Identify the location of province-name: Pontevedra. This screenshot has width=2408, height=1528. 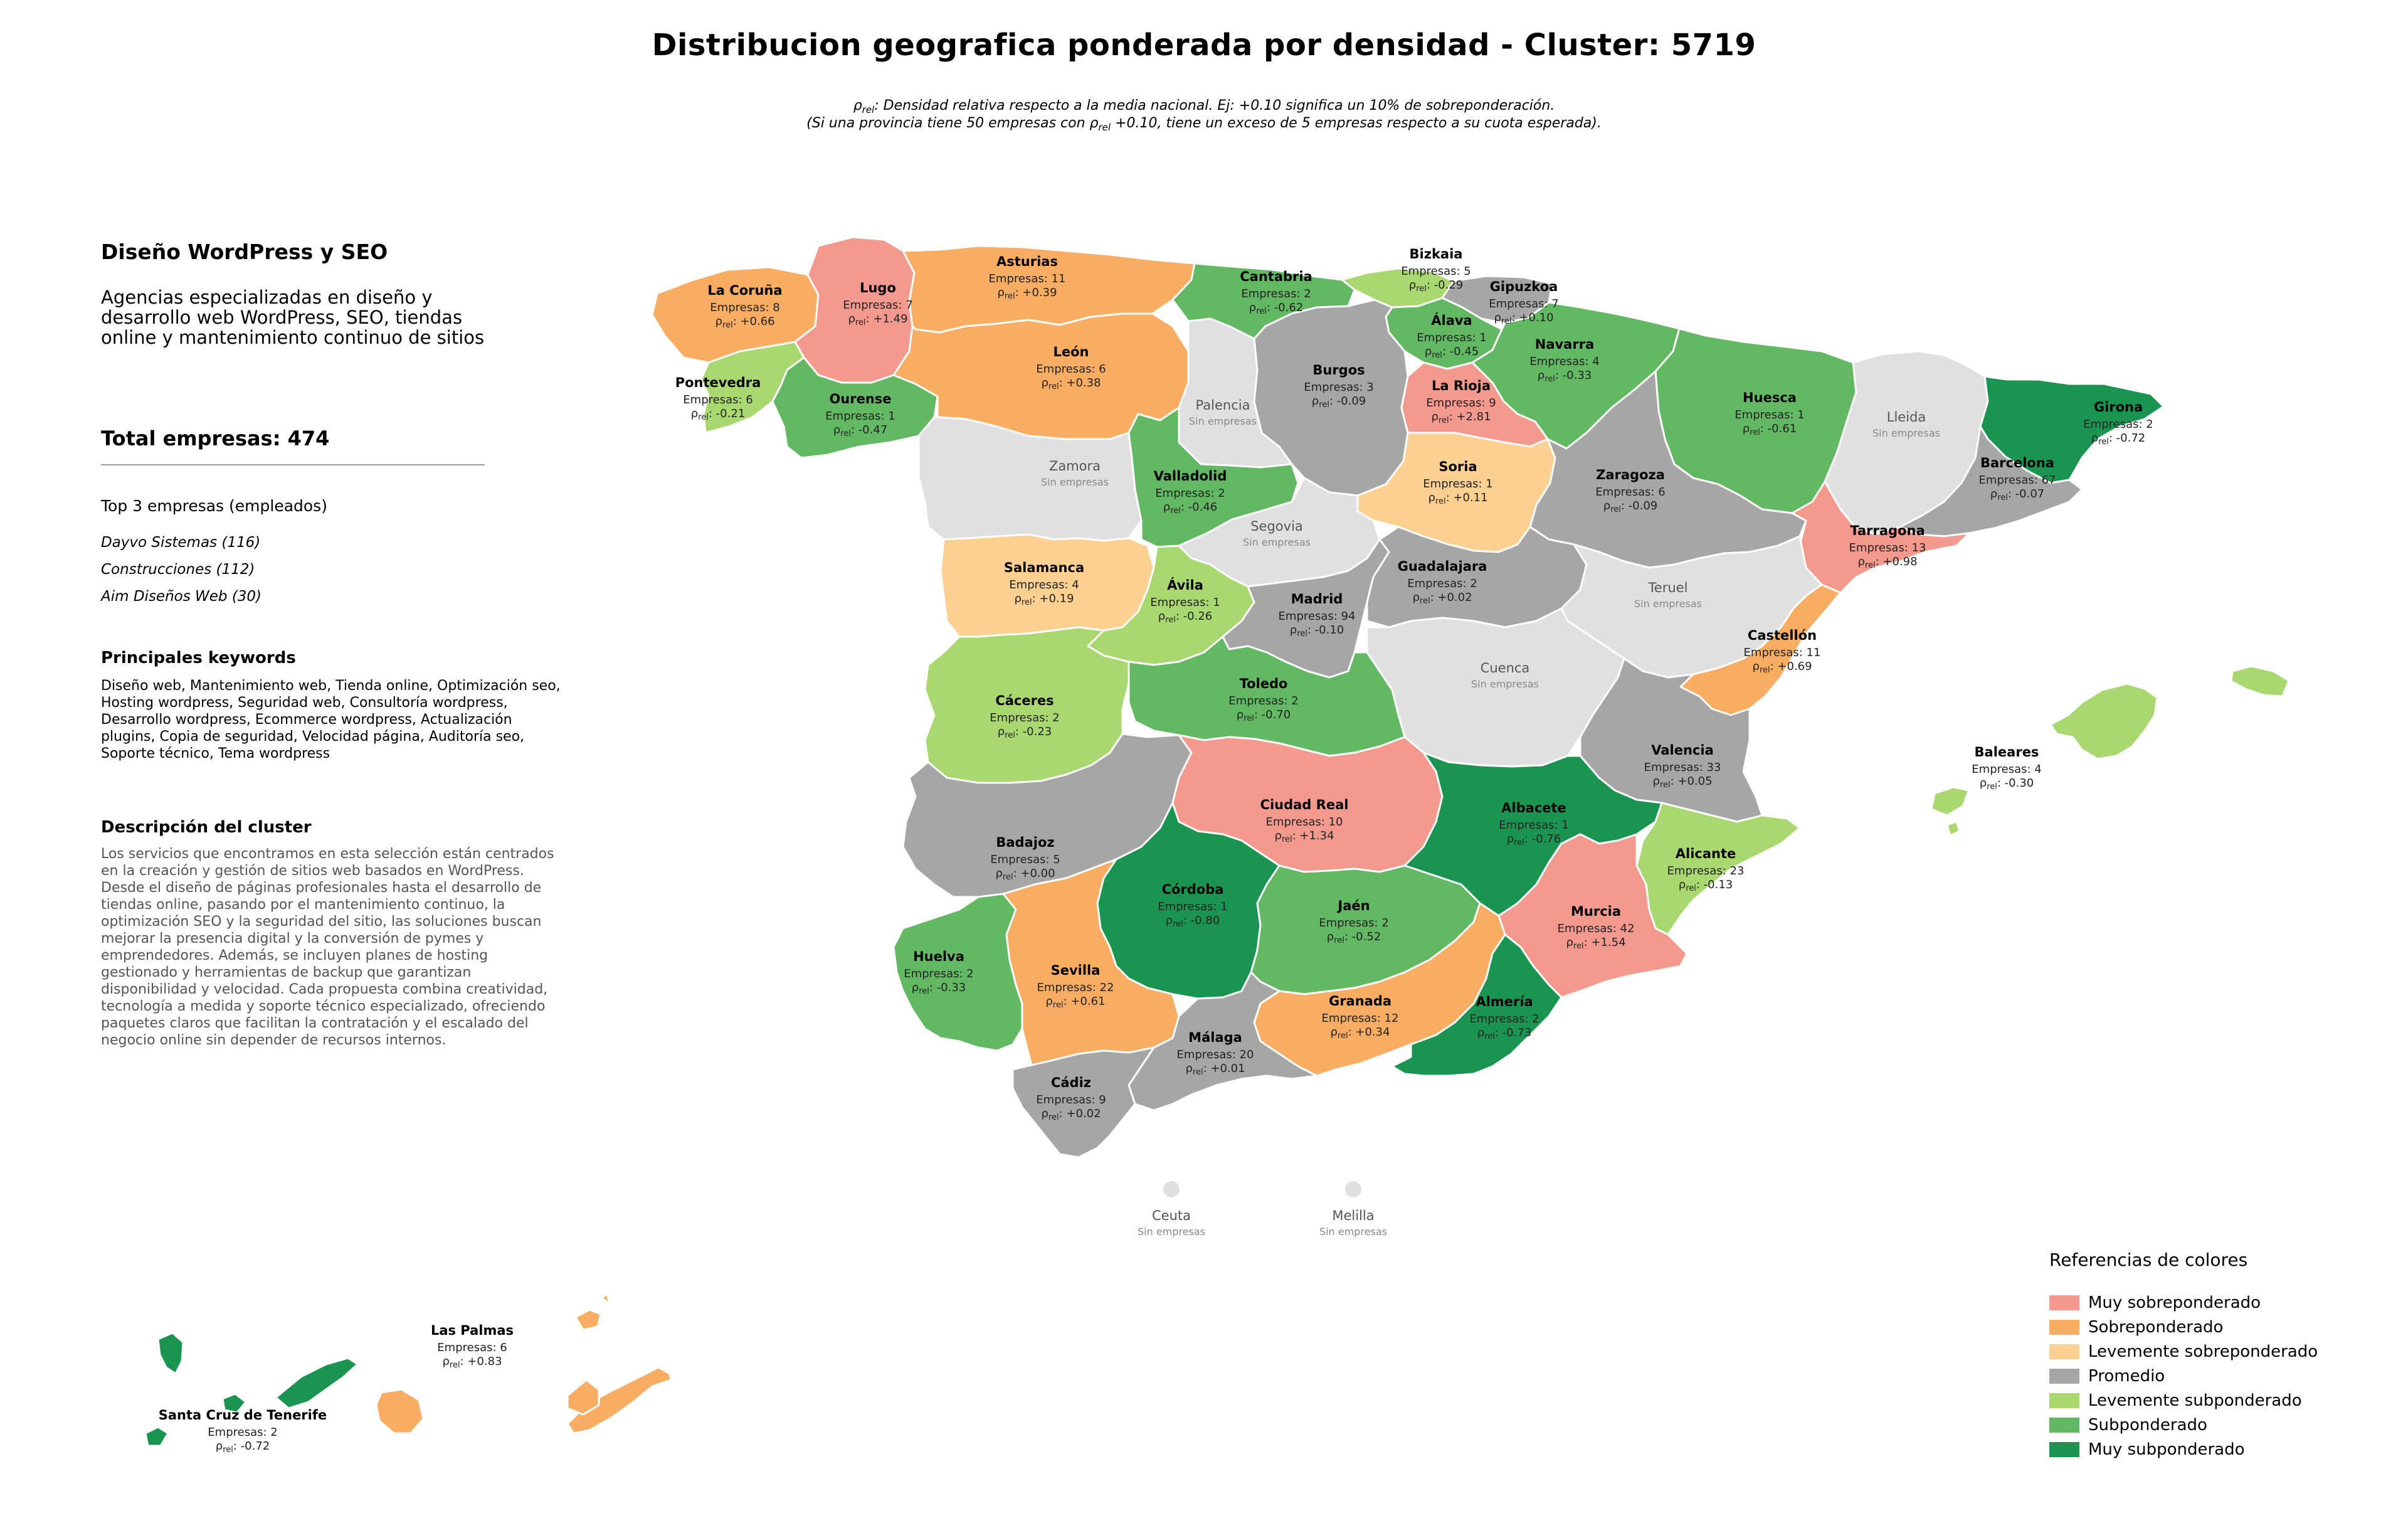
(718, 382).